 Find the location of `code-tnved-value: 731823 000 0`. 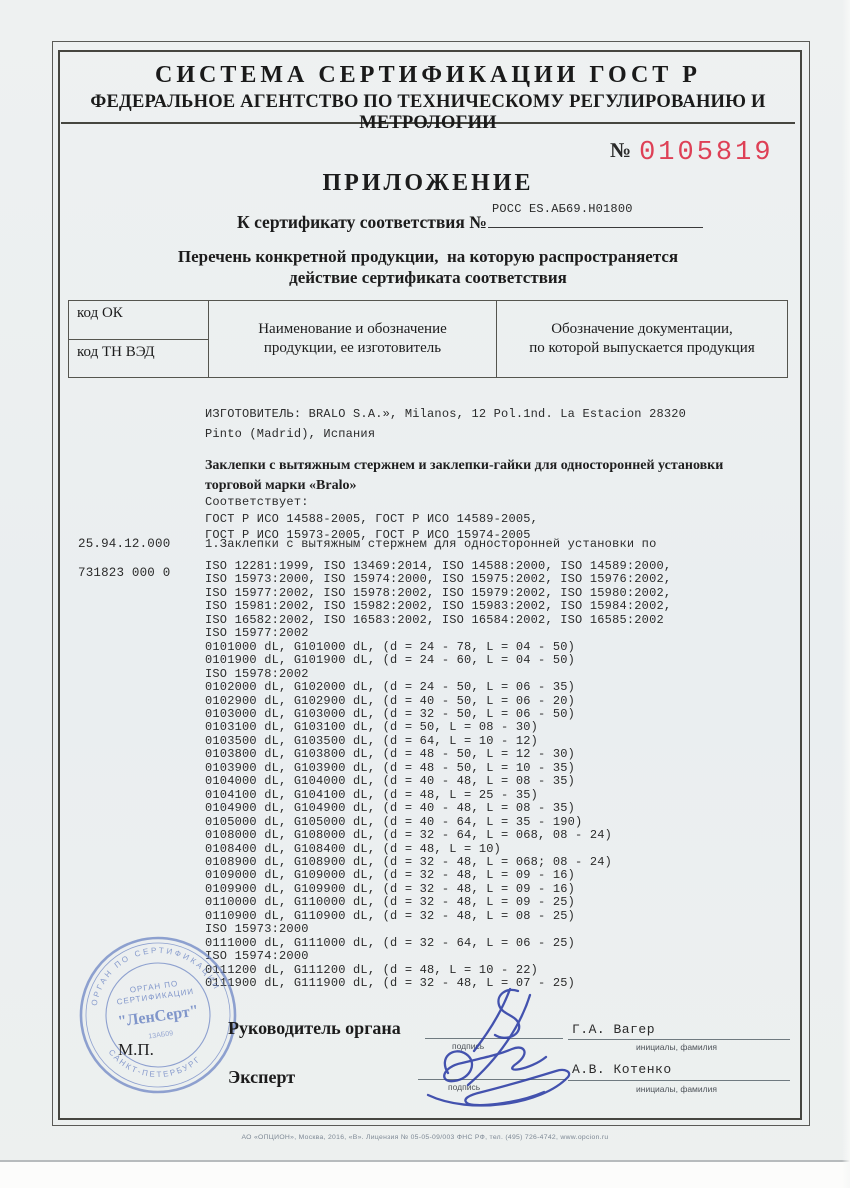

code-tnved-value: 731823 000 0 is located at coordinates (124, 573).